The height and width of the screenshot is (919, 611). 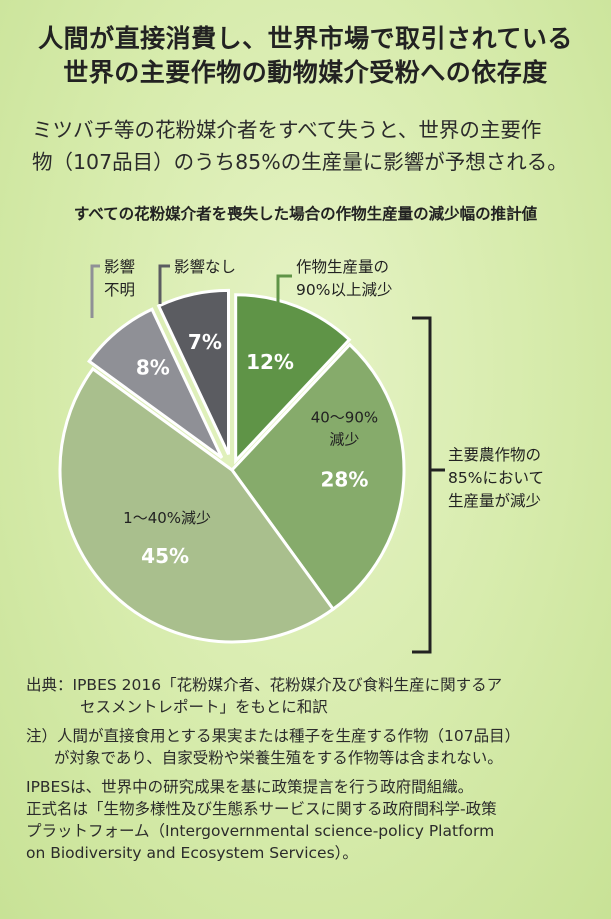 What do you see at coordinates (496, 478) in the screenshot?
I see `bracket-label-line2: 85%において` at bounding box center [496, 478].